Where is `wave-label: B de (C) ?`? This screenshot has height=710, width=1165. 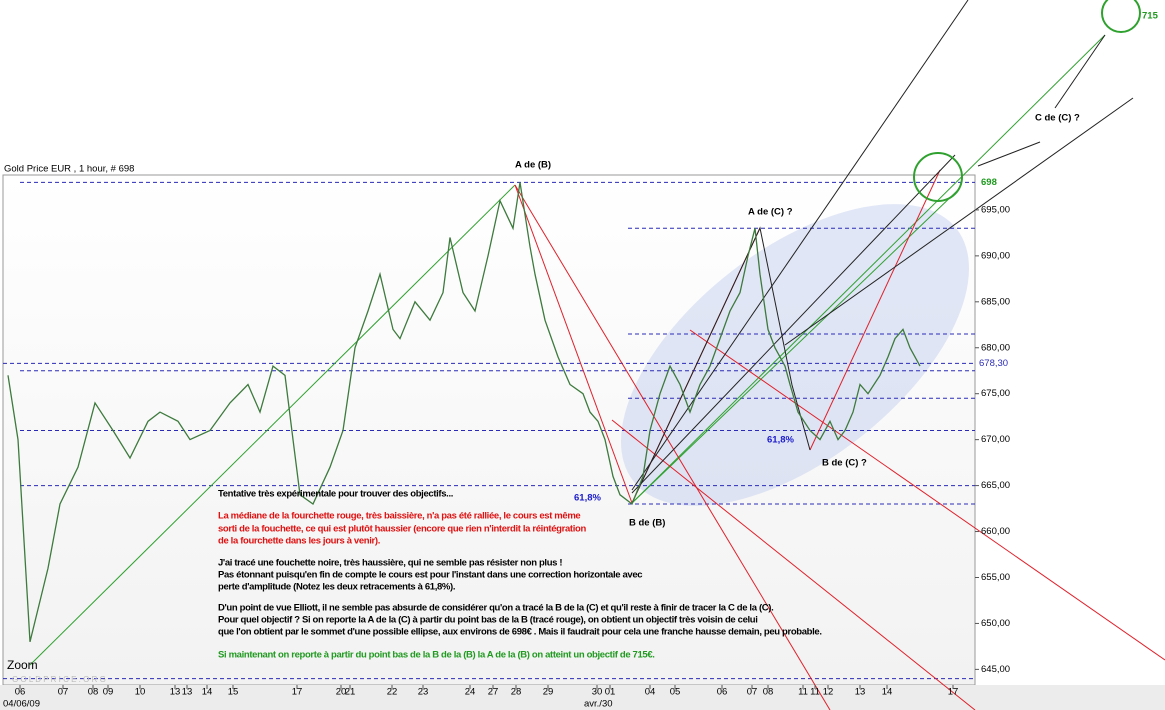 wave-label: B de (C) ? is located at coordinates (844, 463).